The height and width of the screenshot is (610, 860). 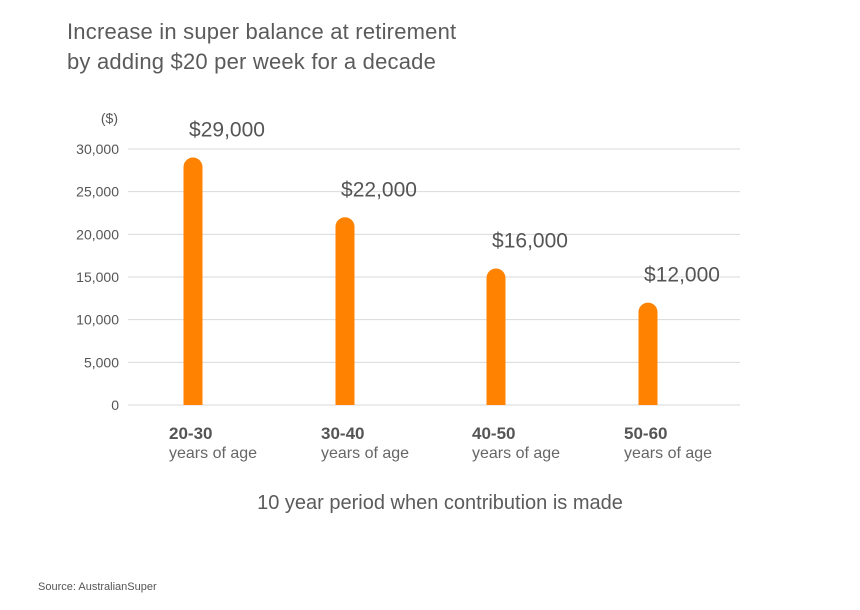 What do you see at coordinates (252, 61) in the screenshot?
I see `chart-title-line-2: by adding $20 per week for a decade` at bounding box center [252, 61].